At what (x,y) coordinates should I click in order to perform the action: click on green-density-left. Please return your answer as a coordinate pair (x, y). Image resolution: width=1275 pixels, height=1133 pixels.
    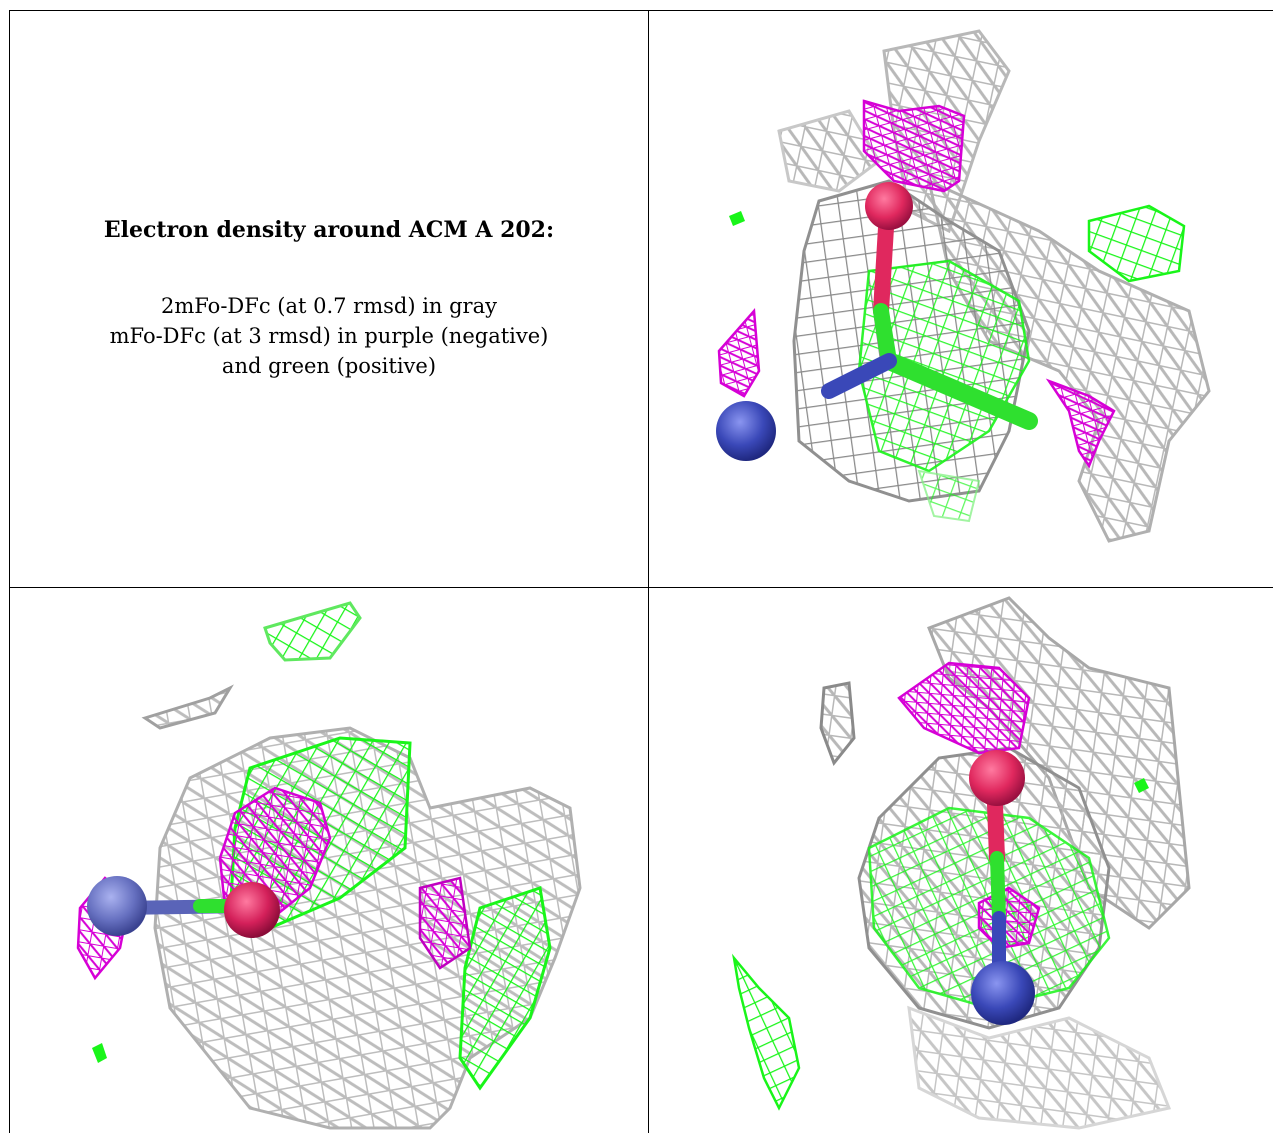
    Looking at the image, I should click on (766, 1032).